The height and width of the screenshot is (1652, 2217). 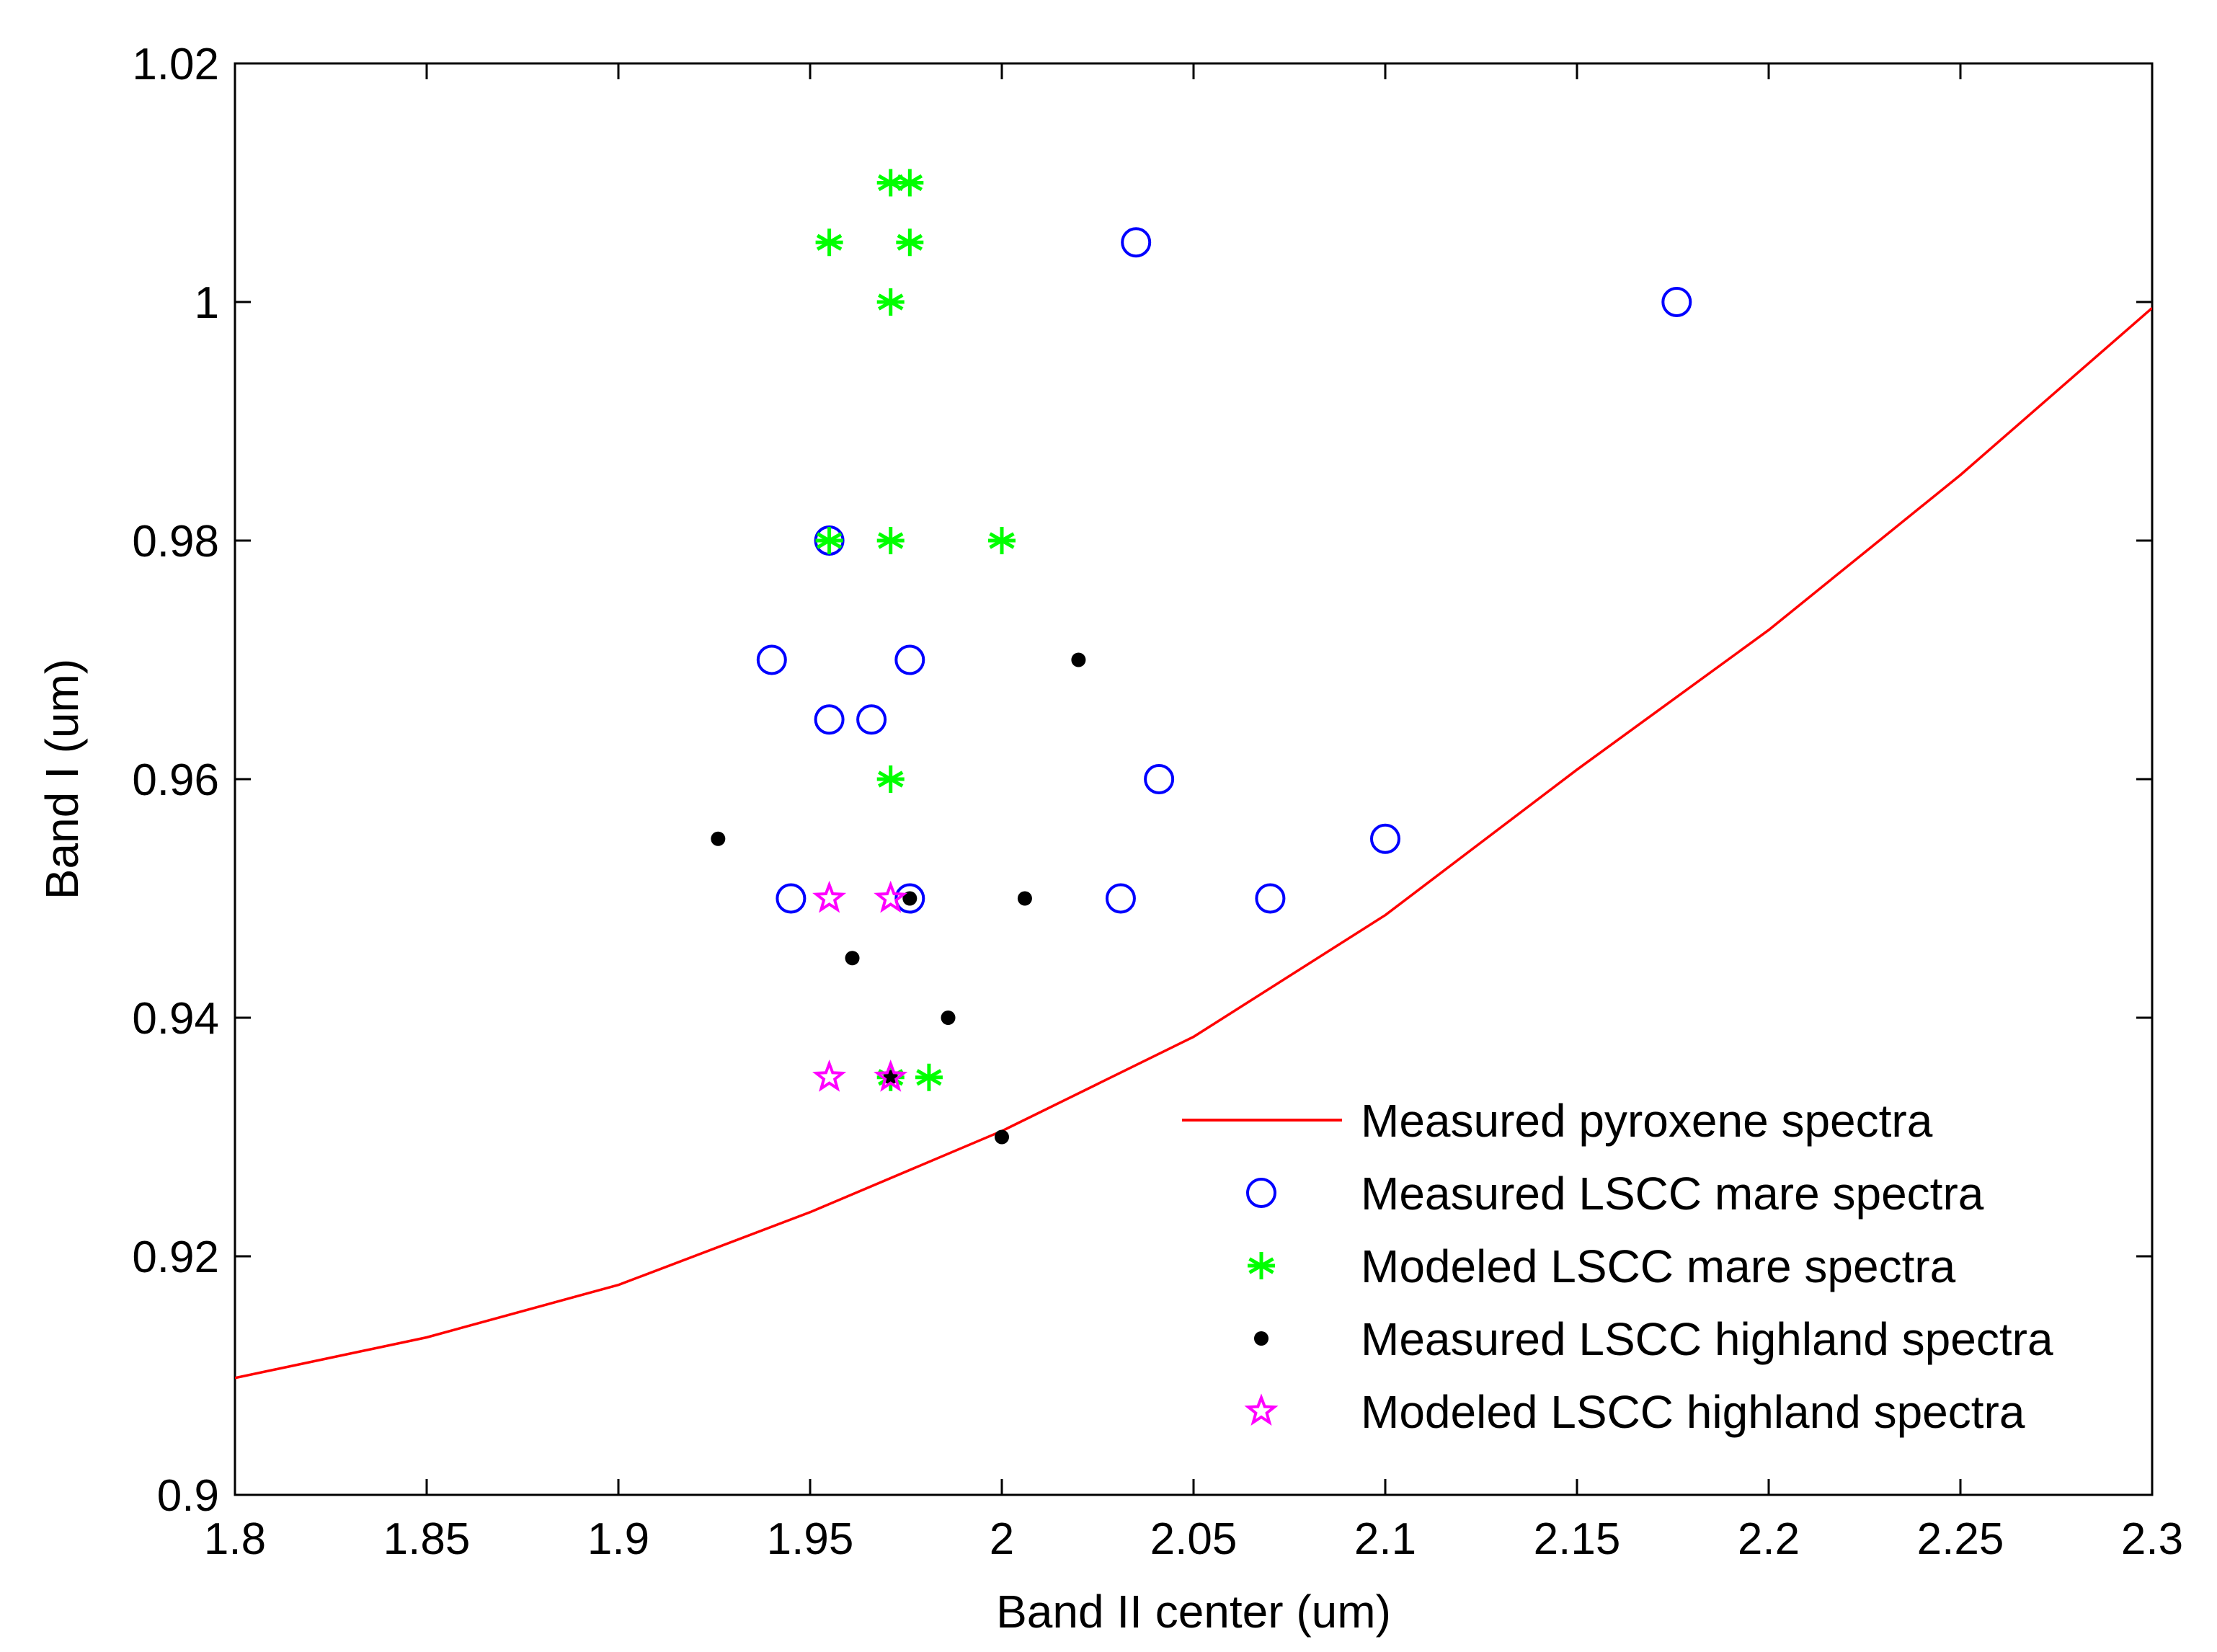 What do you see at coordinates (62, 779) in the screenshot?
I see `y-axis-label: Band I (um)` at bounding box center [62, 779].